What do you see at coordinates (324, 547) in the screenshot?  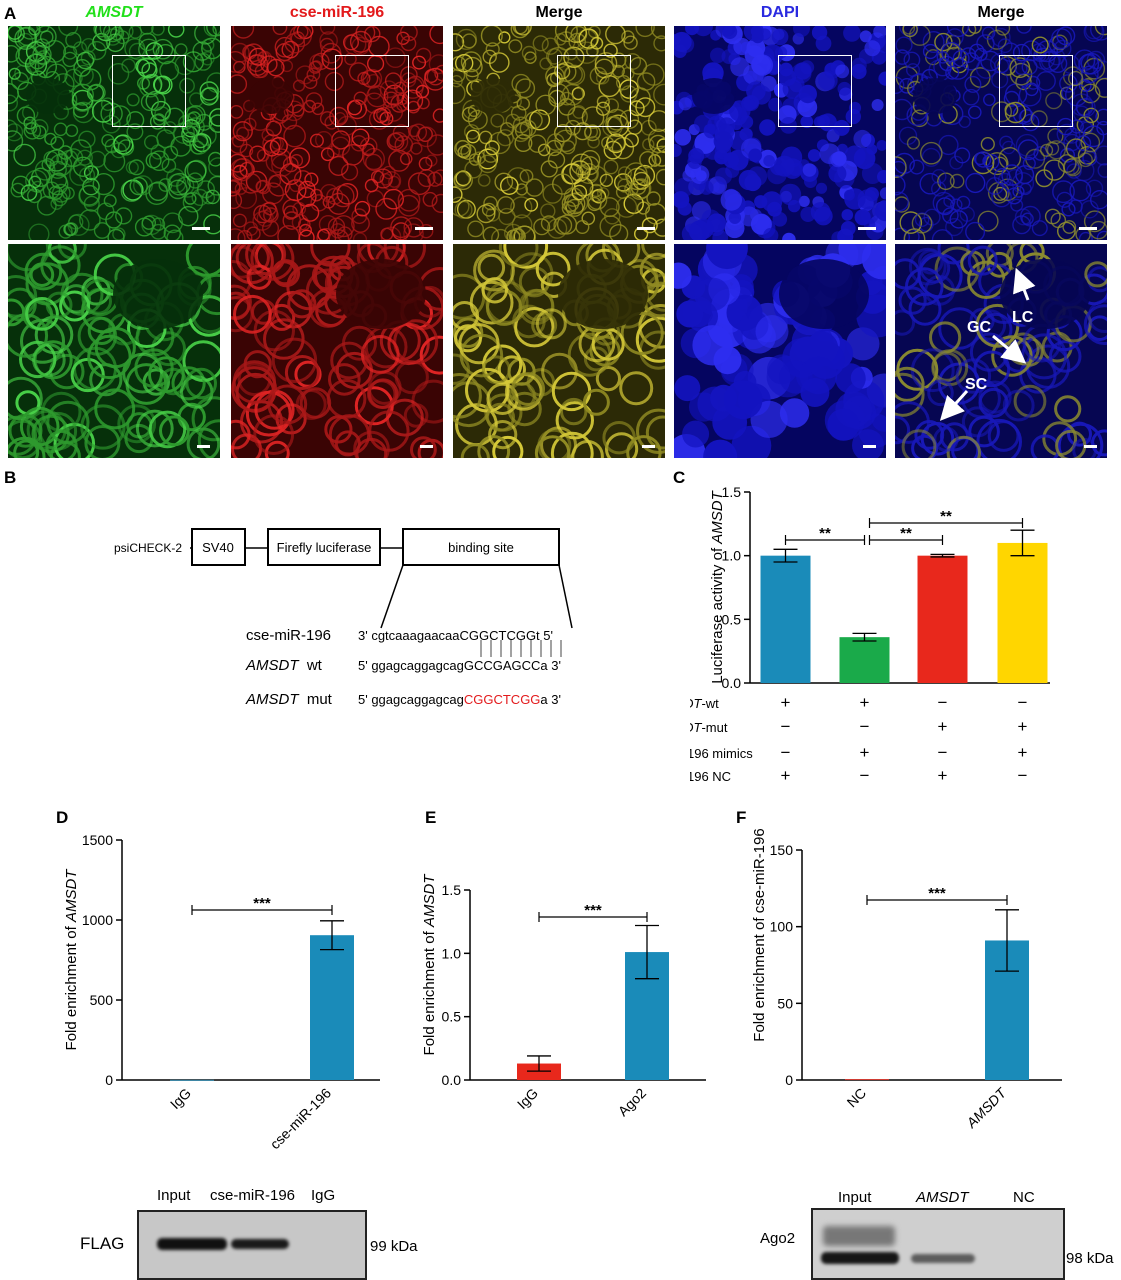 I see `firefly-box` at bounding box center [324, 547].